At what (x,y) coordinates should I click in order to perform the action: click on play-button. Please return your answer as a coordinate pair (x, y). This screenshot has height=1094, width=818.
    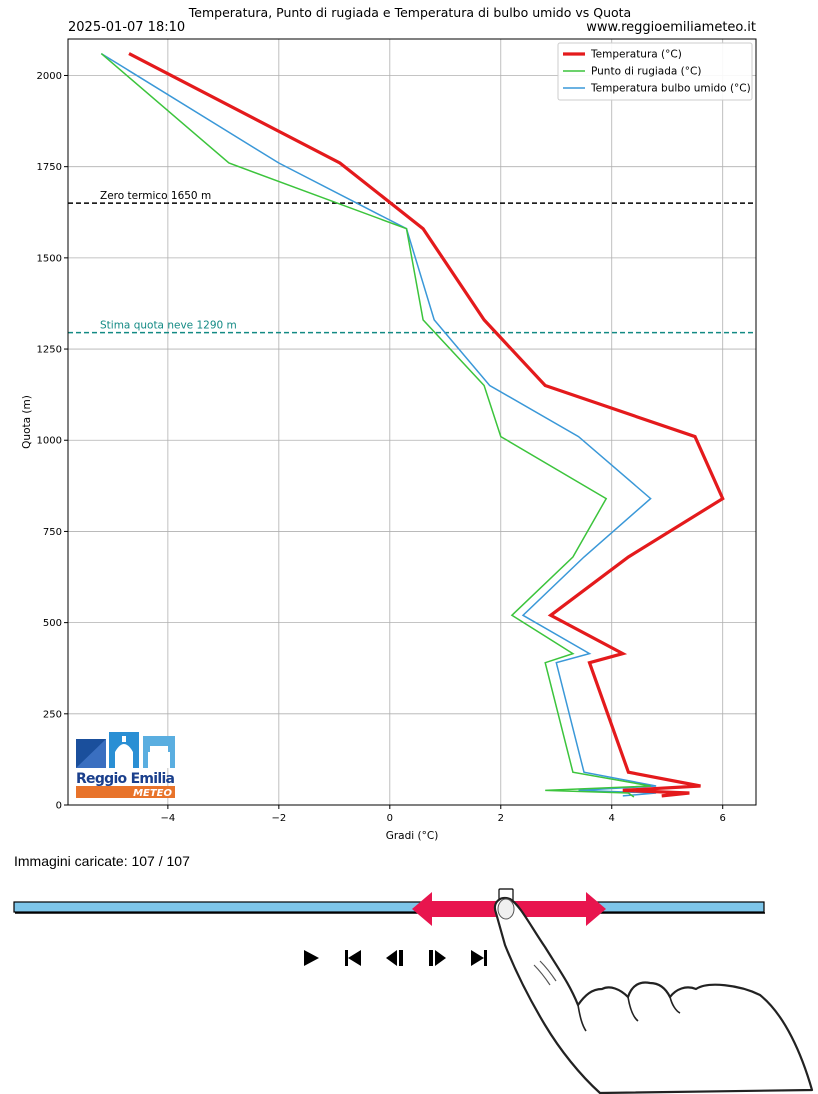
    Looking at the image, I should click on (311, 958).